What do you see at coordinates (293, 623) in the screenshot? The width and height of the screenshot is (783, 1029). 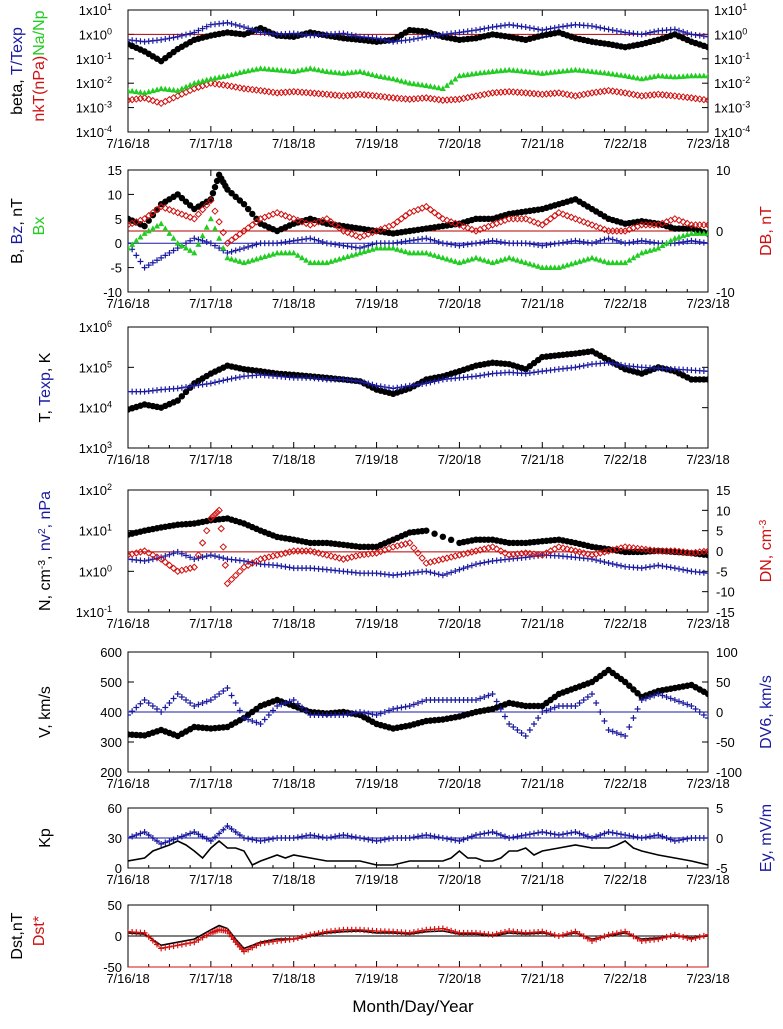 I see `x-tick-label: 7/18/18` at bounding box center [293, 623].